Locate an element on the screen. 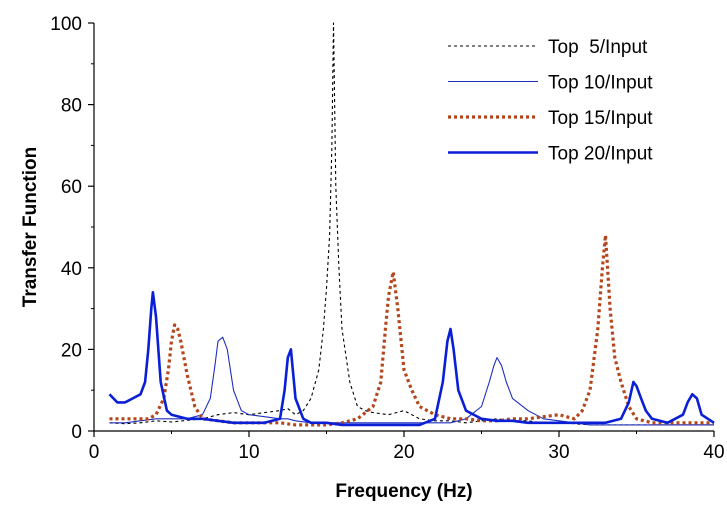 This screenshot has width=727, height=512. y-tick-label: 0 is located at coordinates (76, 432).